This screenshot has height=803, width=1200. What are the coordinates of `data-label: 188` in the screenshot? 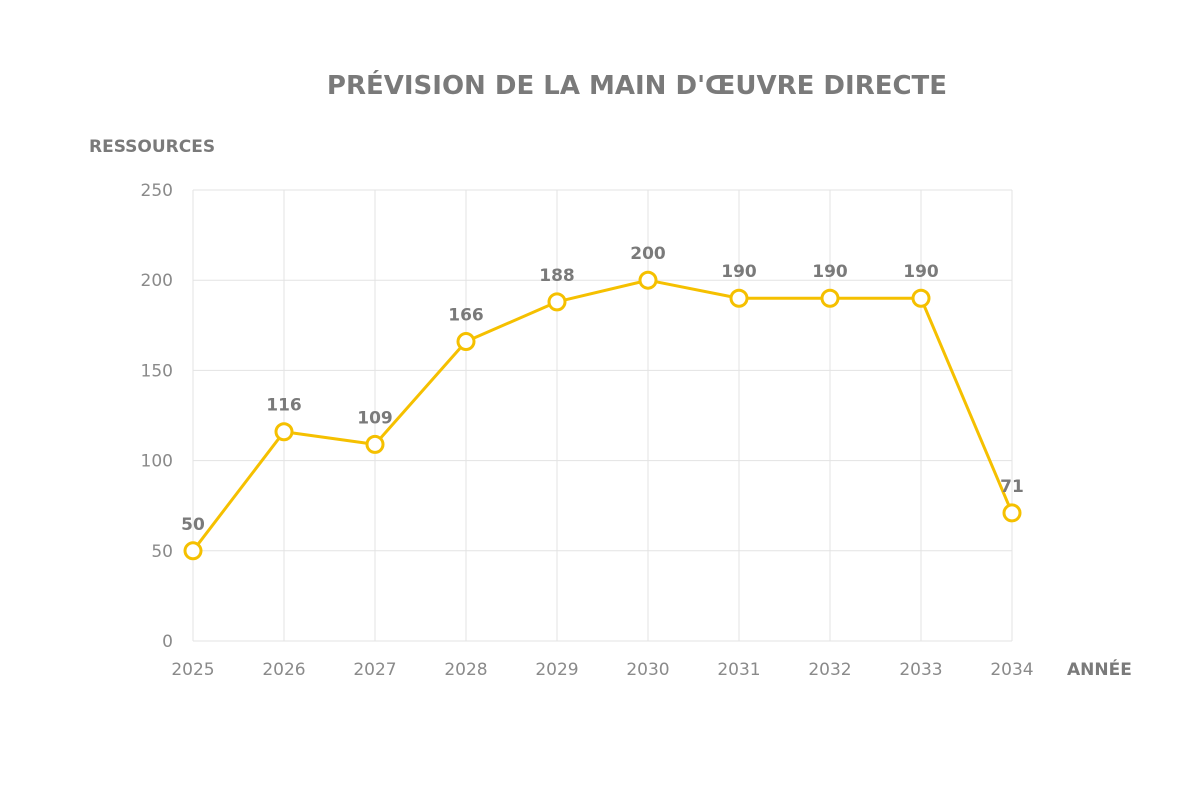 It's located at (557, 276).